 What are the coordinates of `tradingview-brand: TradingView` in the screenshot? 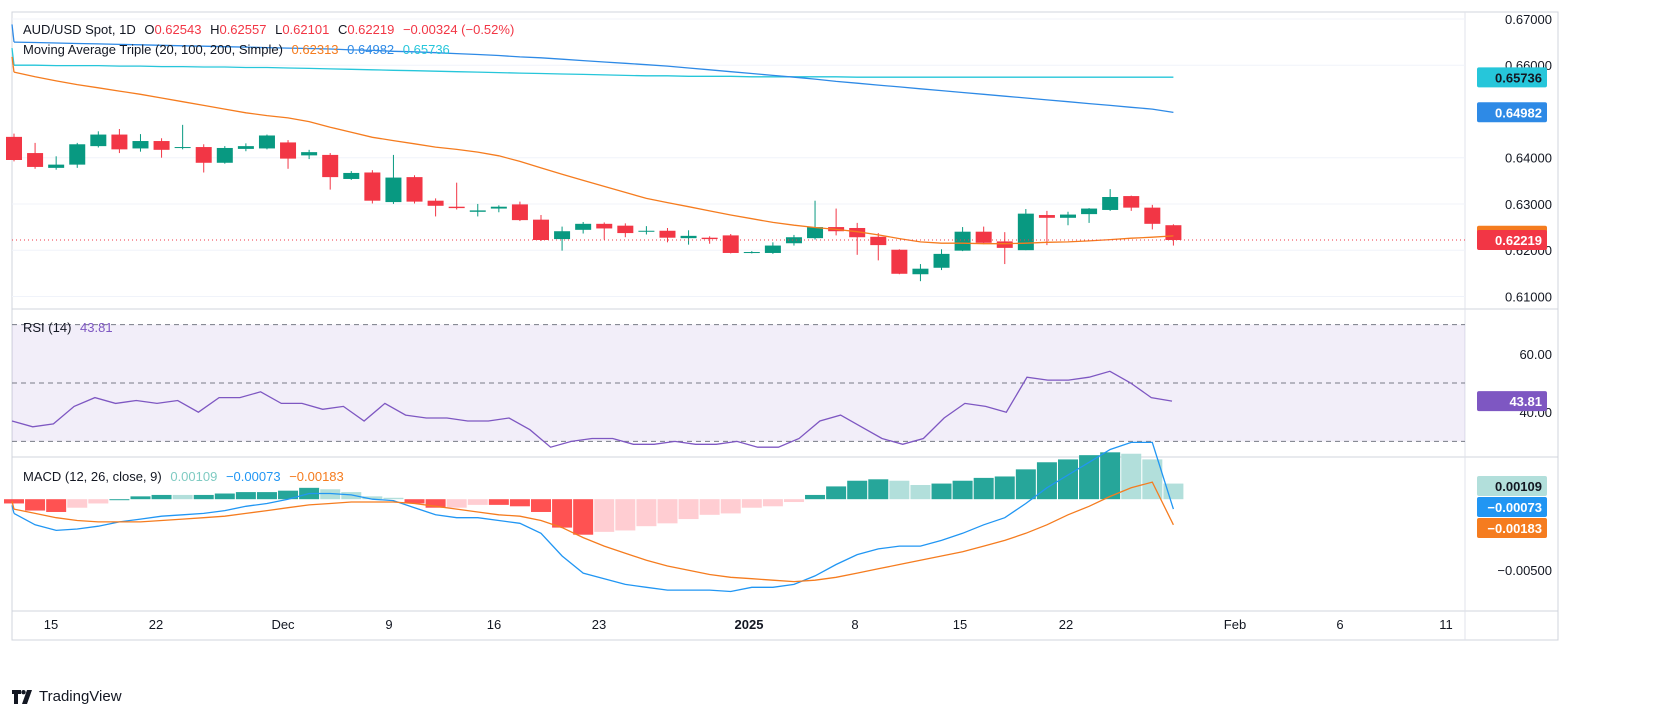 It's located at (67, 696).